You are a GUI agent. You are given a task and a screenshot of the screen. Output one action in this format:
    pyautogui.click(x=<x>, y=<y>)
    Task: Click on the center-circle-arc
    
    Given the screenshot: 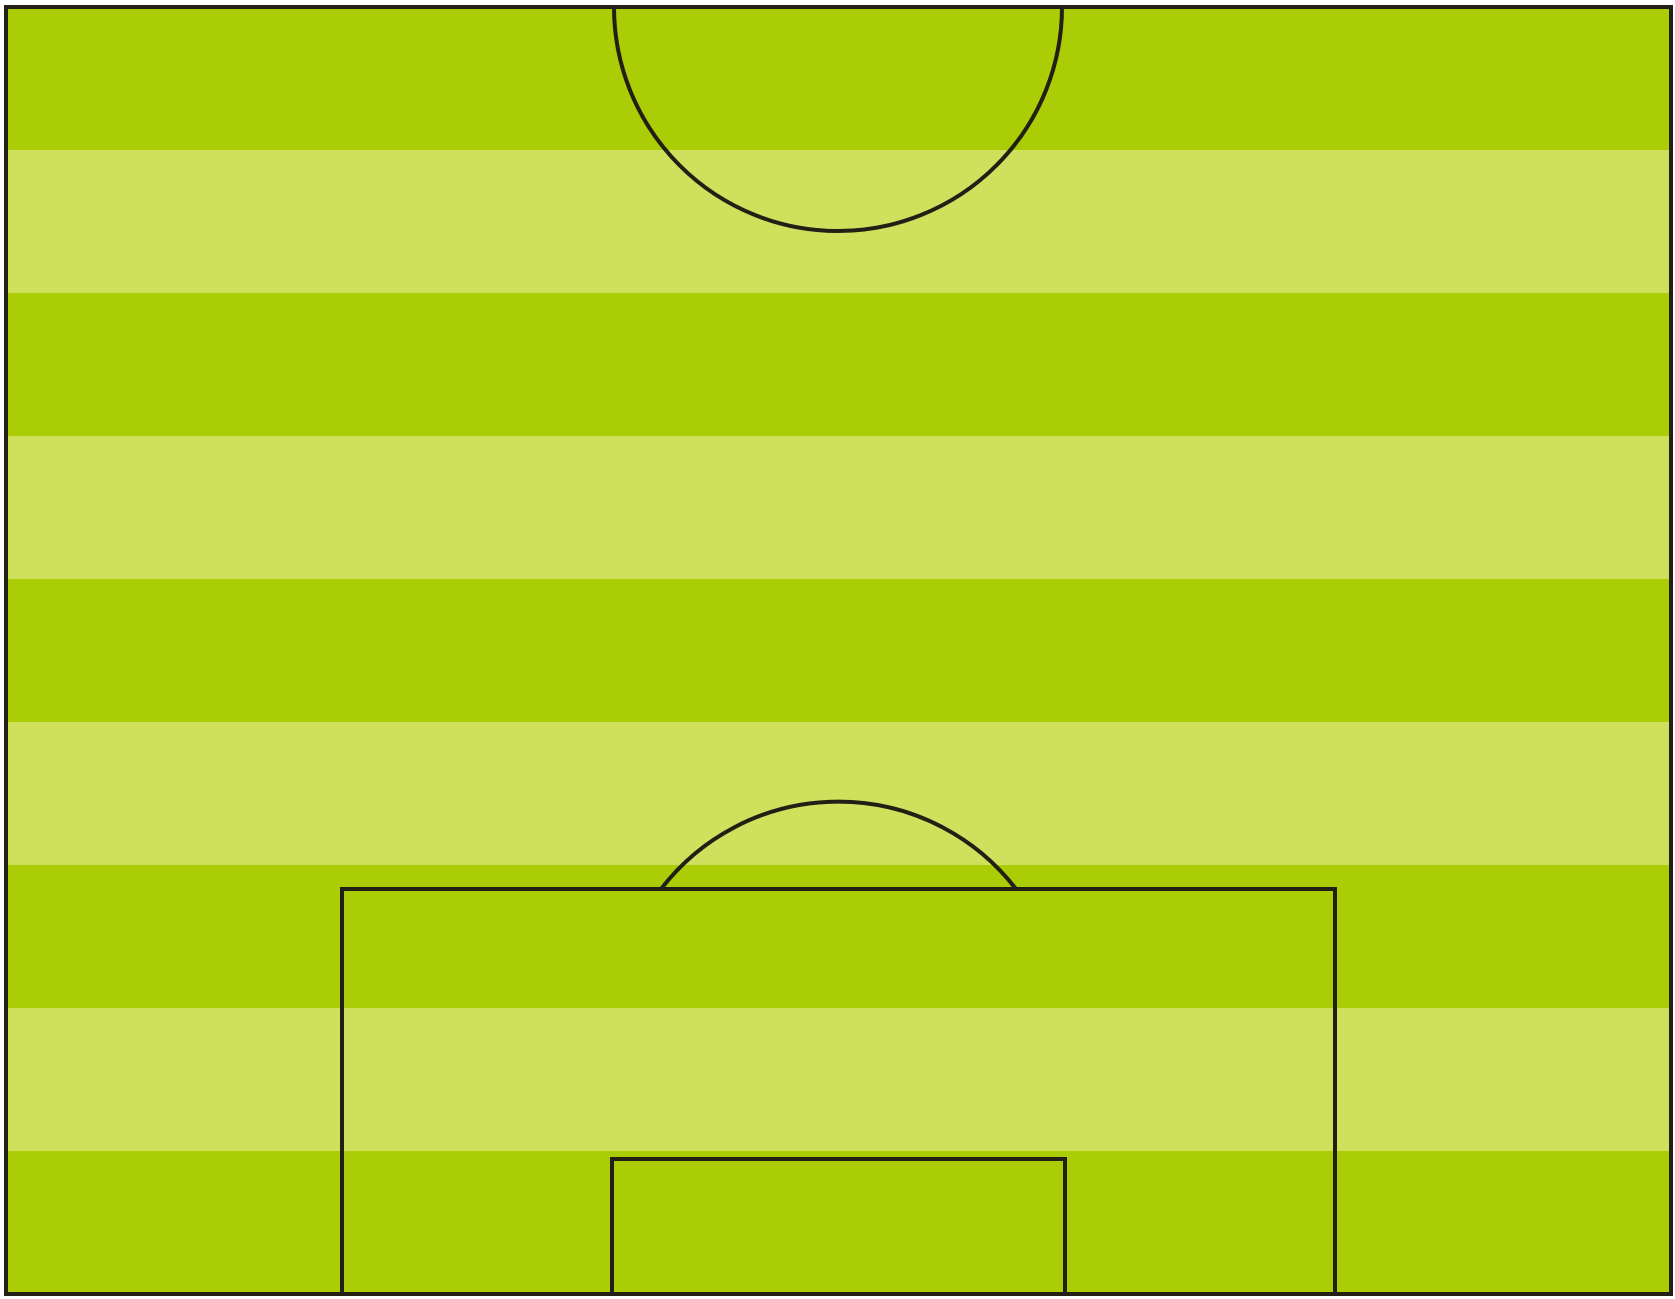 What is the action you would take?
    pyautogui.click(x=838, y=119)
    